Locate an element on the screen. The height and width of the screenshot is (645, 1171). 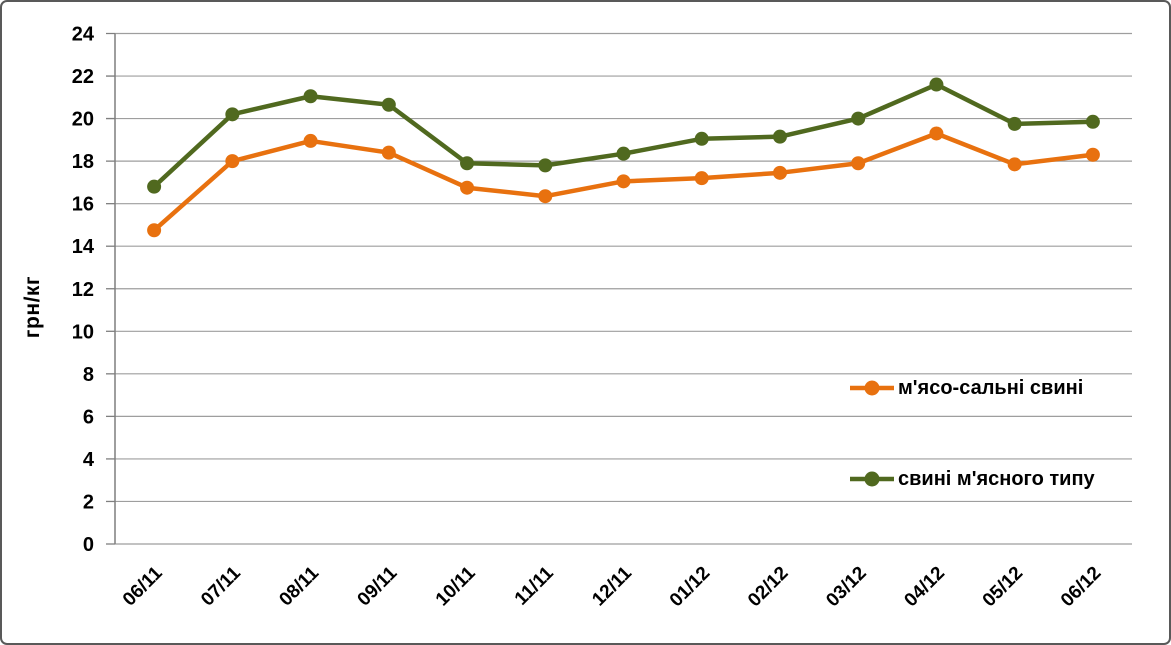
y-tick-label: 4 is located at coordinates (89, 460).